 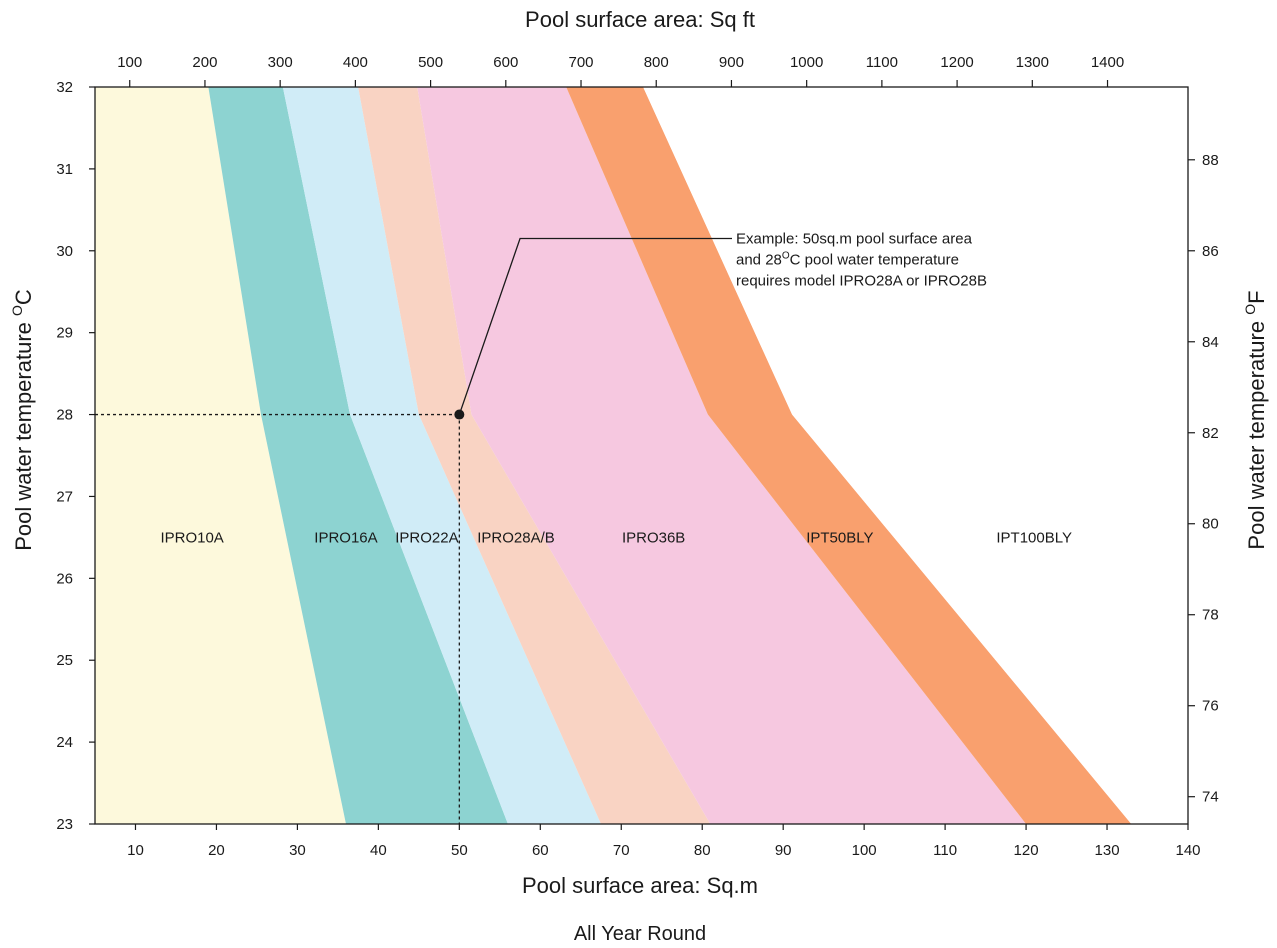 I want to click on y2-tick-label: 78, so click(x=1210, y=615).